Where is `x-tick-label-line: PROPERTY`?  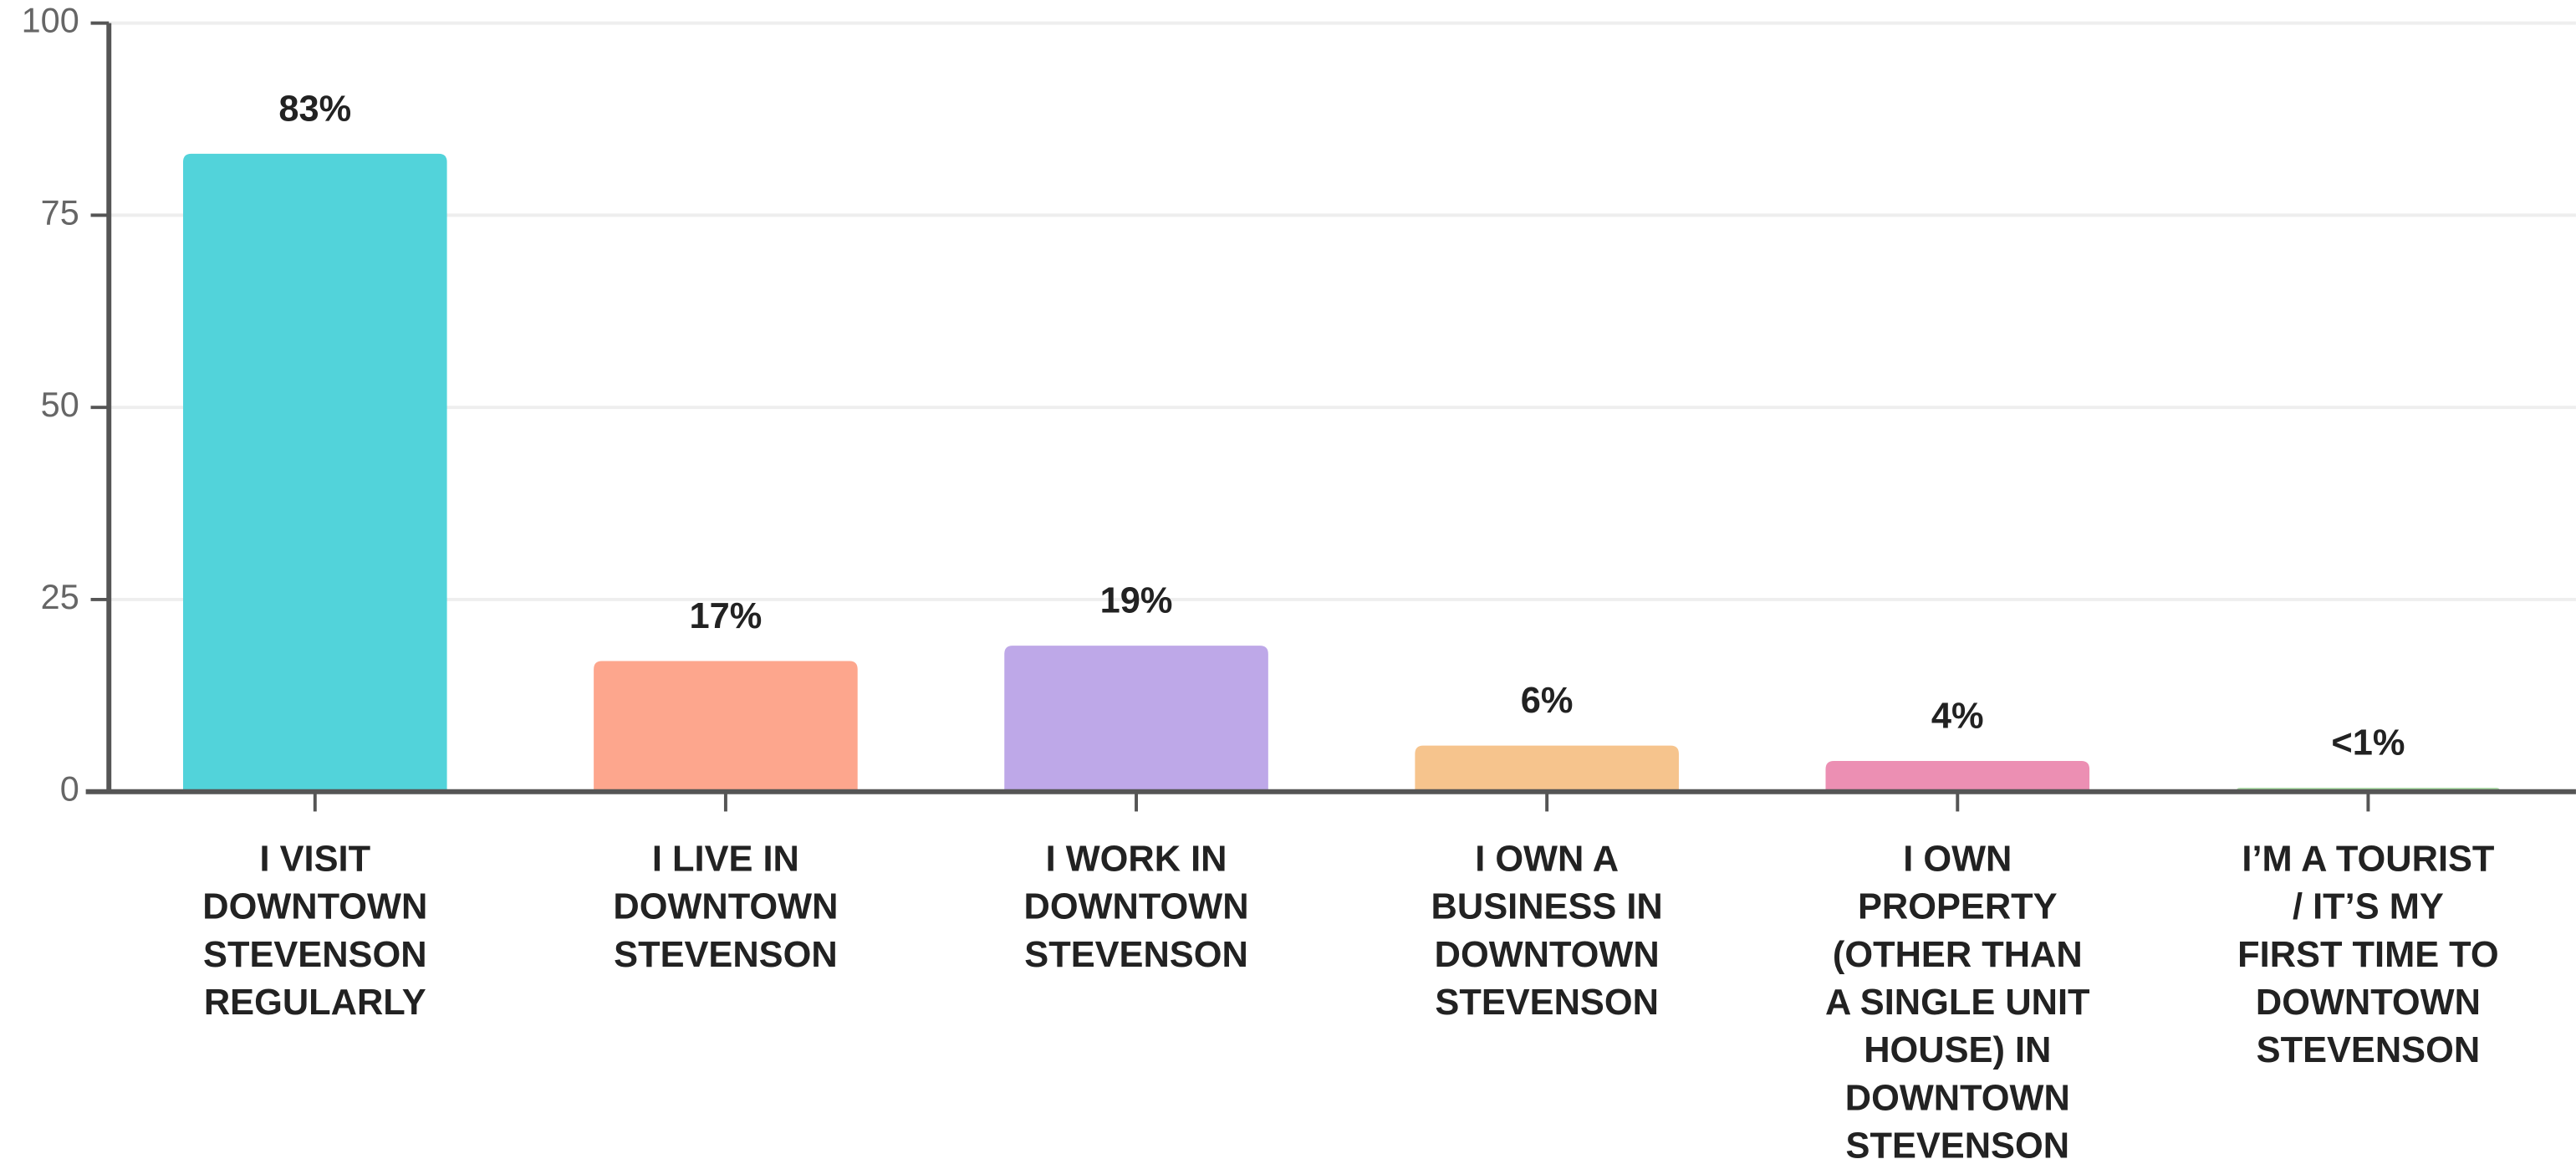
x-tick-label-line: PROPERTY is located at coordinates (1958, 907).